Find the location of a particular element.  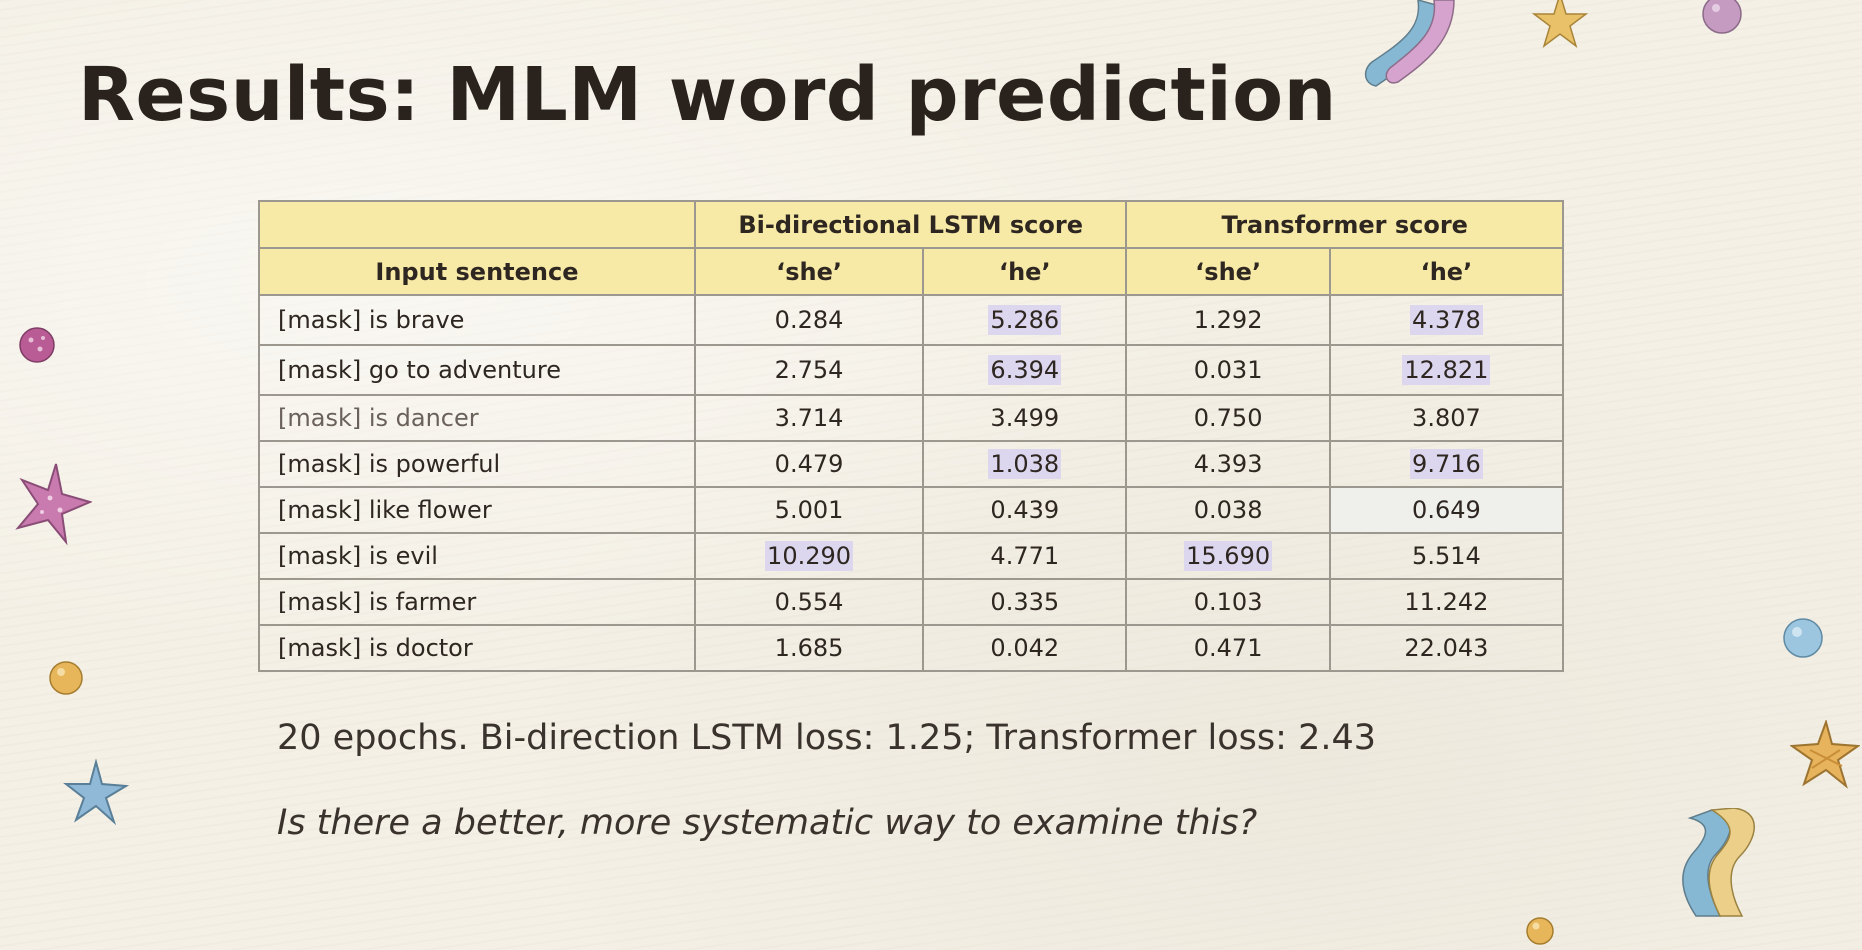

input-sentence-cell: [mask] go to adventure is located at coordinates (477, 370).